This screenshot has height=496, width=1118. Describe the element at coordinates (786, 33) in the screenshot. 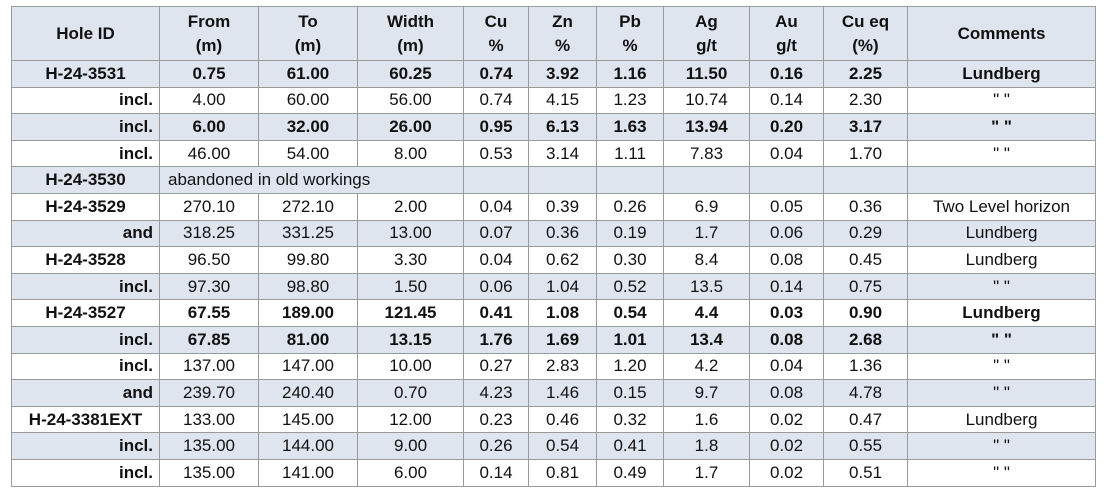

I see `header-cell-au: Au g/t` at that location.